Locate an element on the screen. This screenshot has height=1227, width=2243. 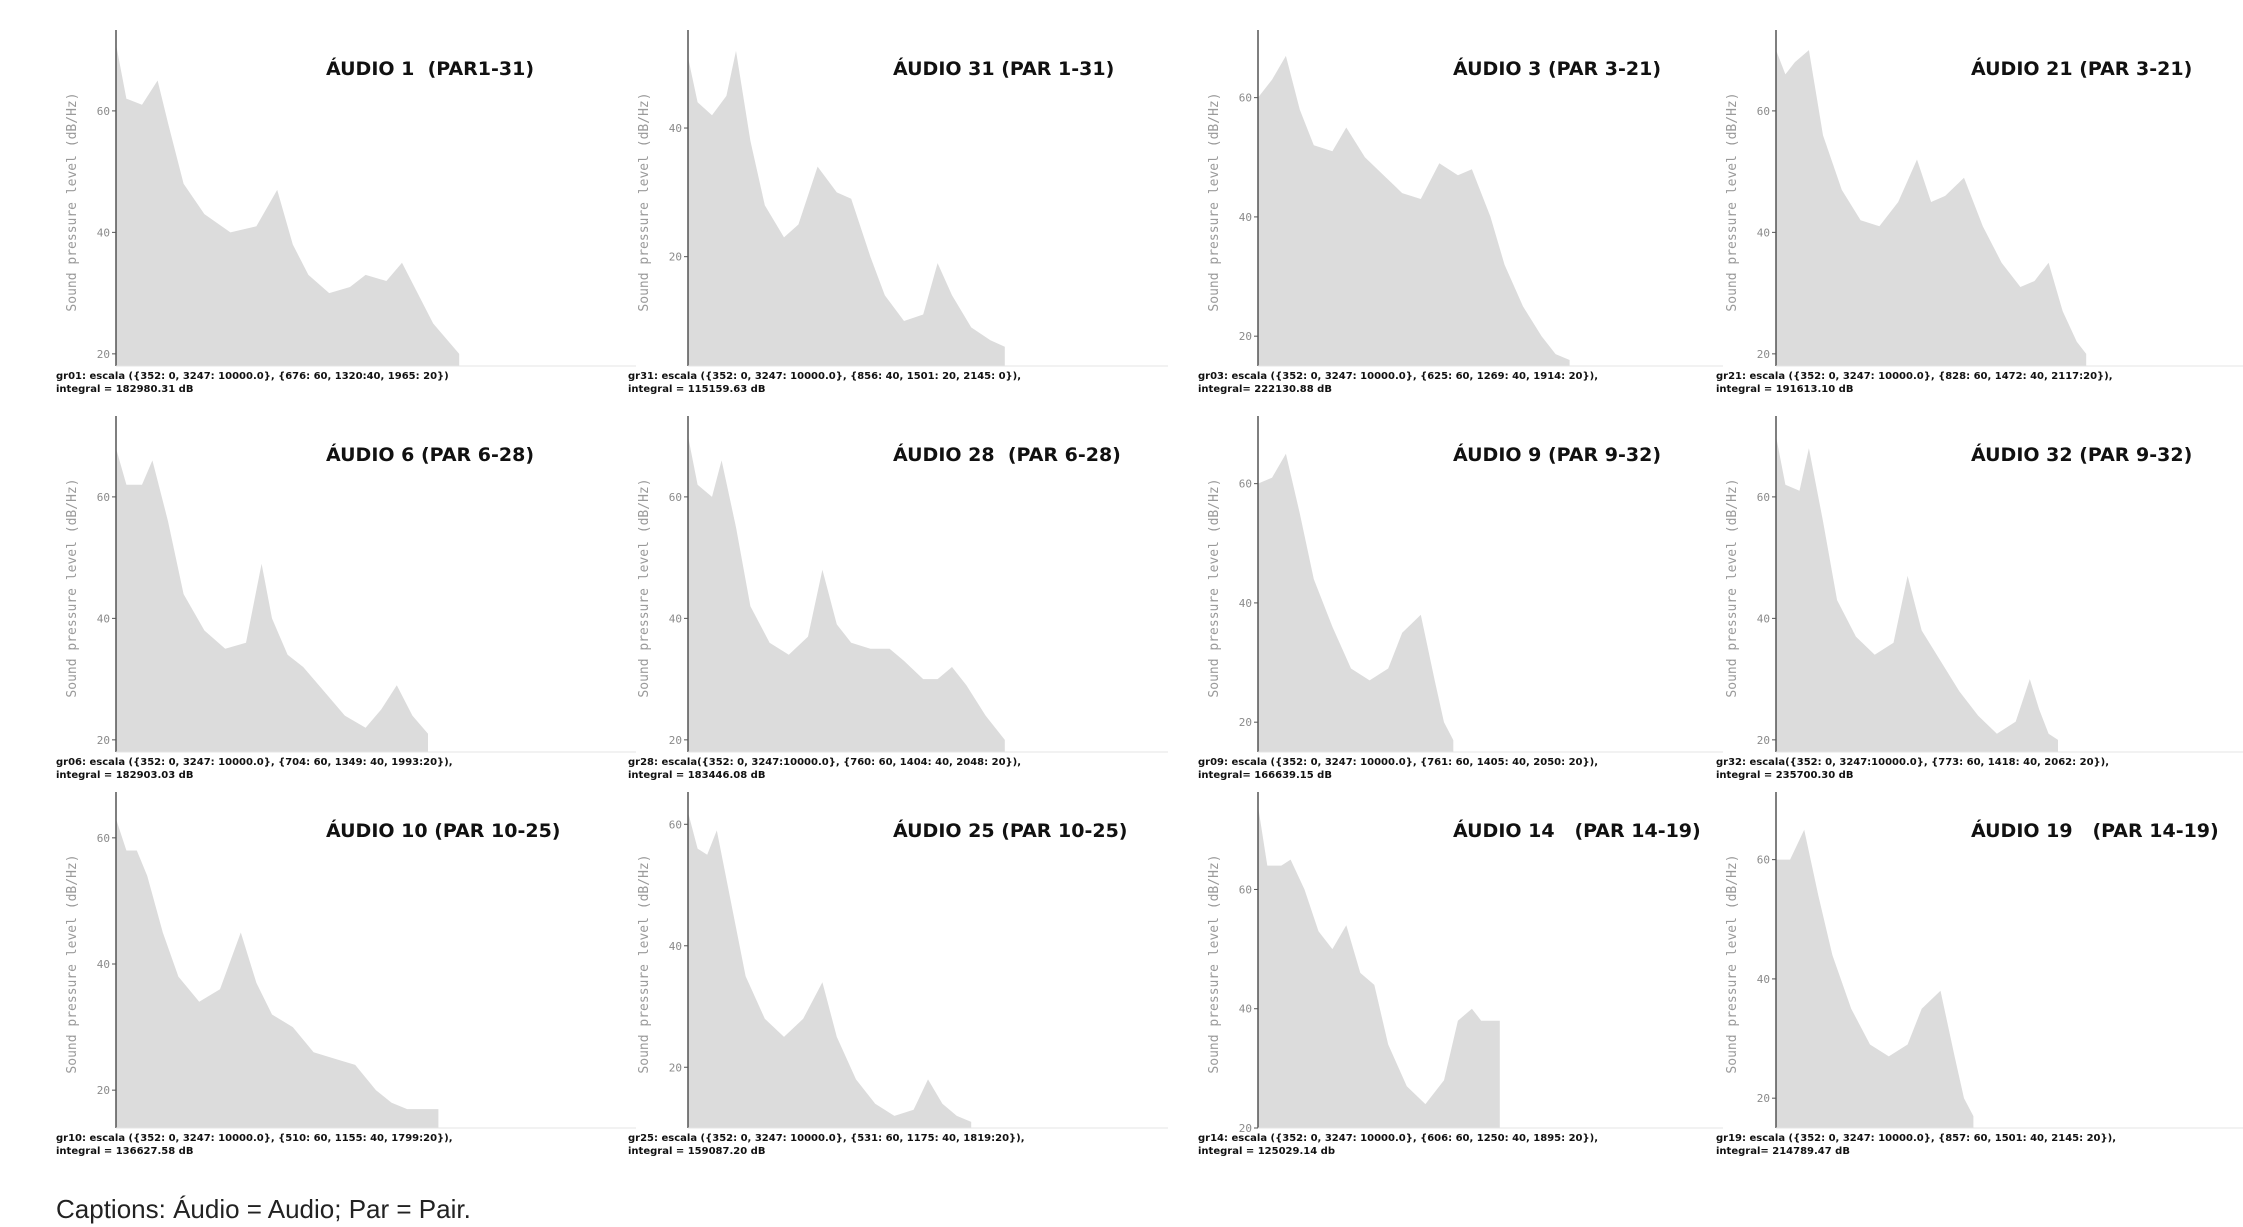
chart-title: ÁUDIO 19 (PAR 14-19) is located at coordinates (2095, 831).